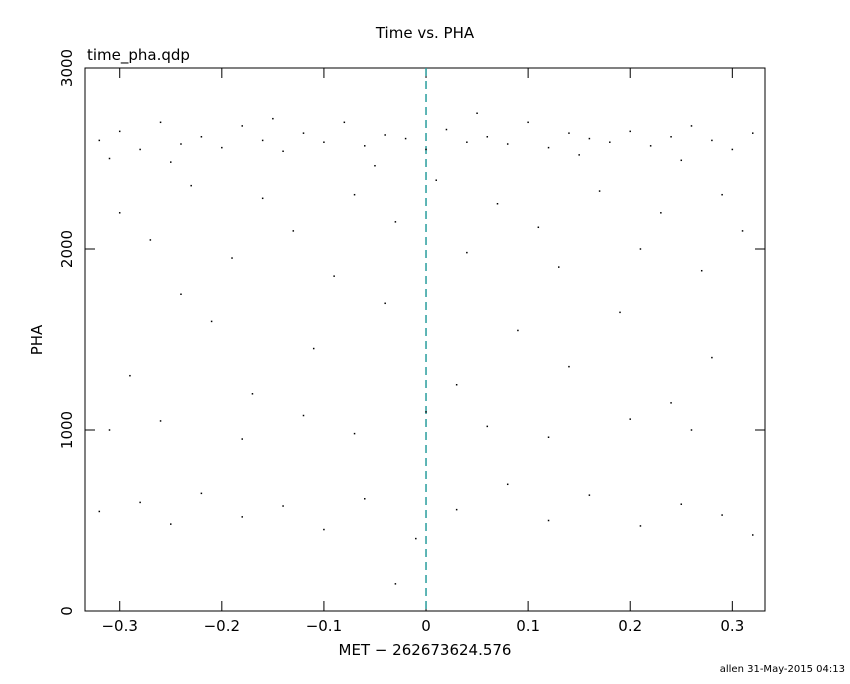 The width and height of the screenshot is (850, 684). I want to click on x-tick-label: 0.2, so click(630, 626).